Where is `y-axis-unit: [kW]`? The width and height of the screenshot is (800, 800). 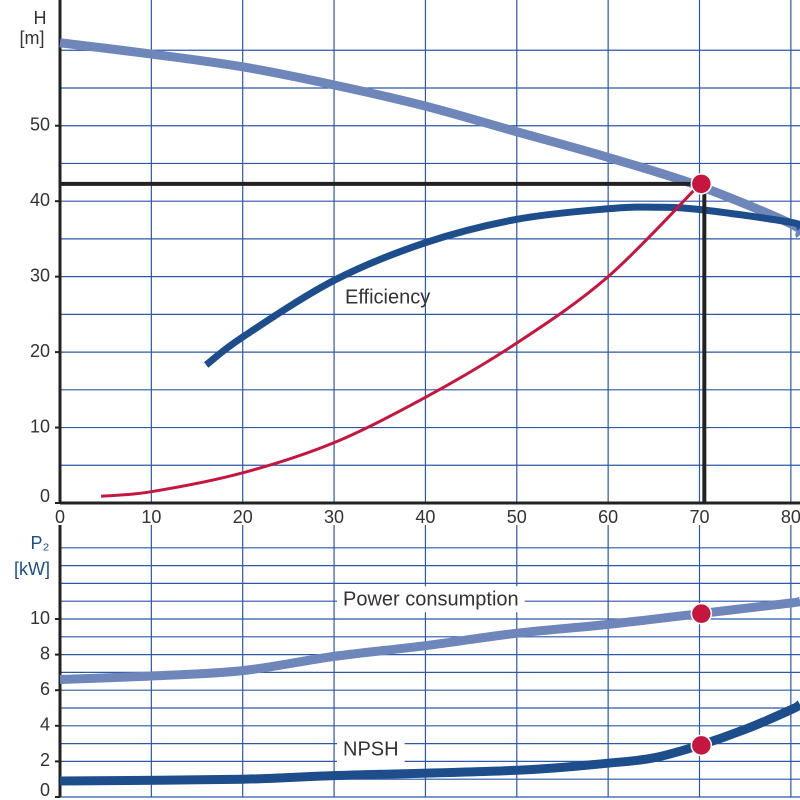
y-axis-unit: [kW] is located at coordinates (32, 569).